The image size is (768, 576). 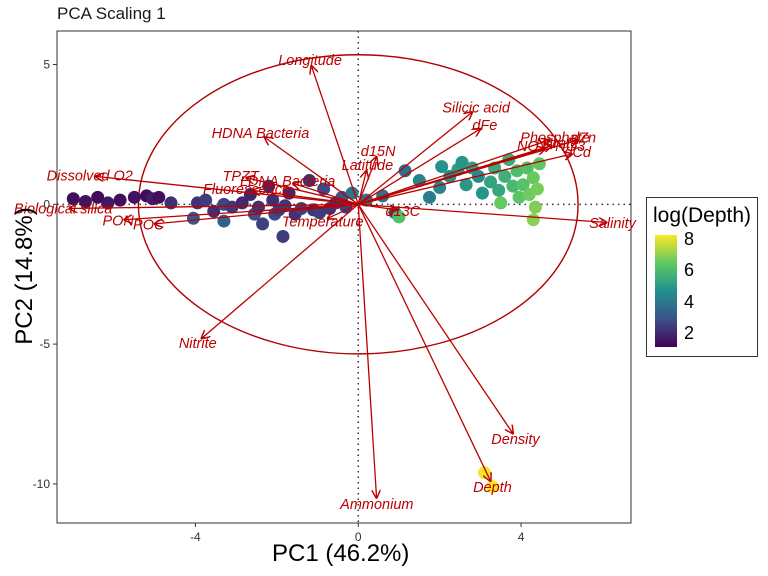 I want to click on loading-label: Latitude, so click(x=368, y=166).